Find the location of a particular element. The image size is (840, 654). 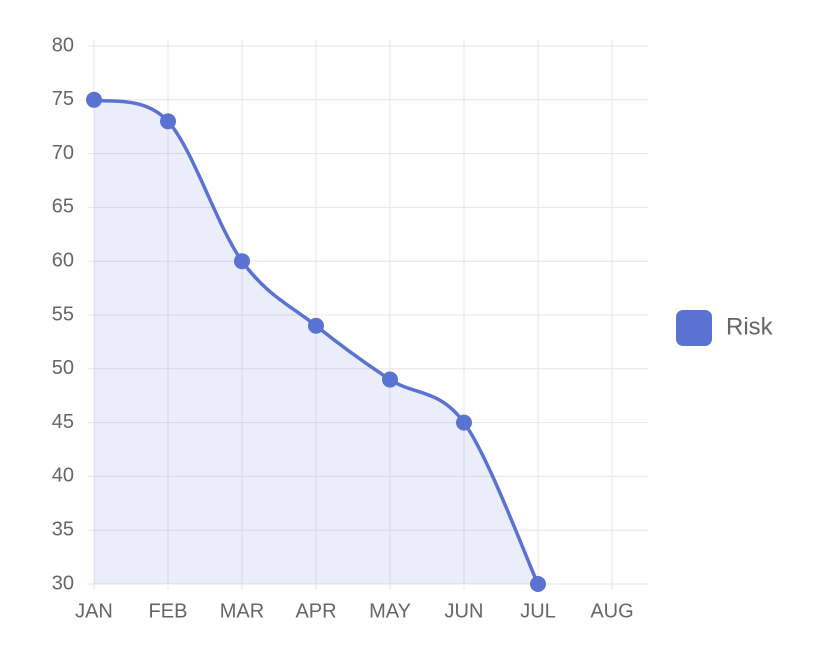

x-tick-label: APR is located at coordinates (315, 611).